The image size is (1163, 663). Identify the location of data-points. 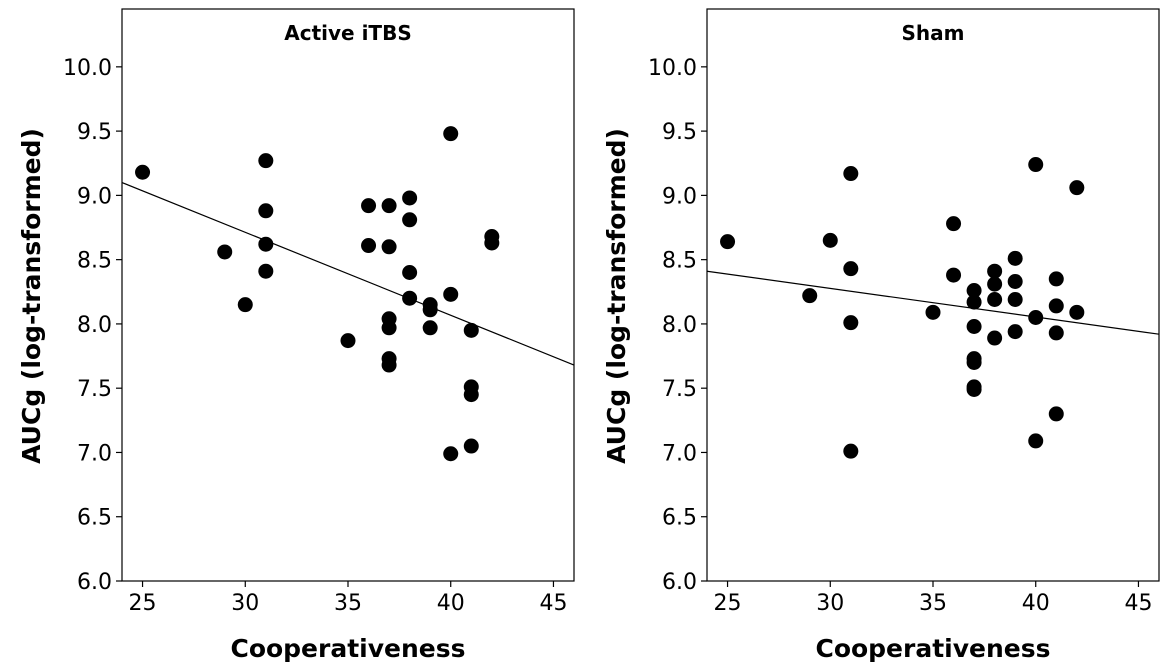
(902, 308).